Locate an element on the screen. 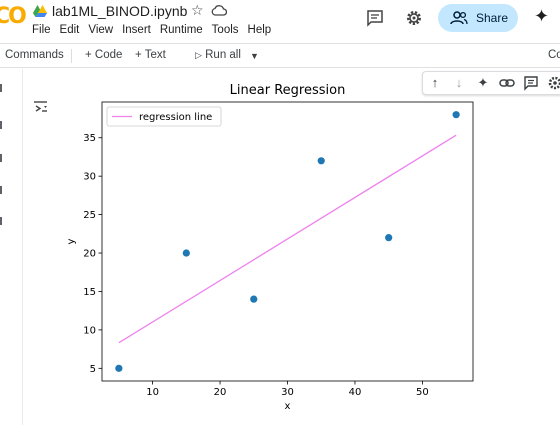 The width and height of the screenshot is (560, 425). sidebar-secrets-icon is located at coordinates (2, 190).